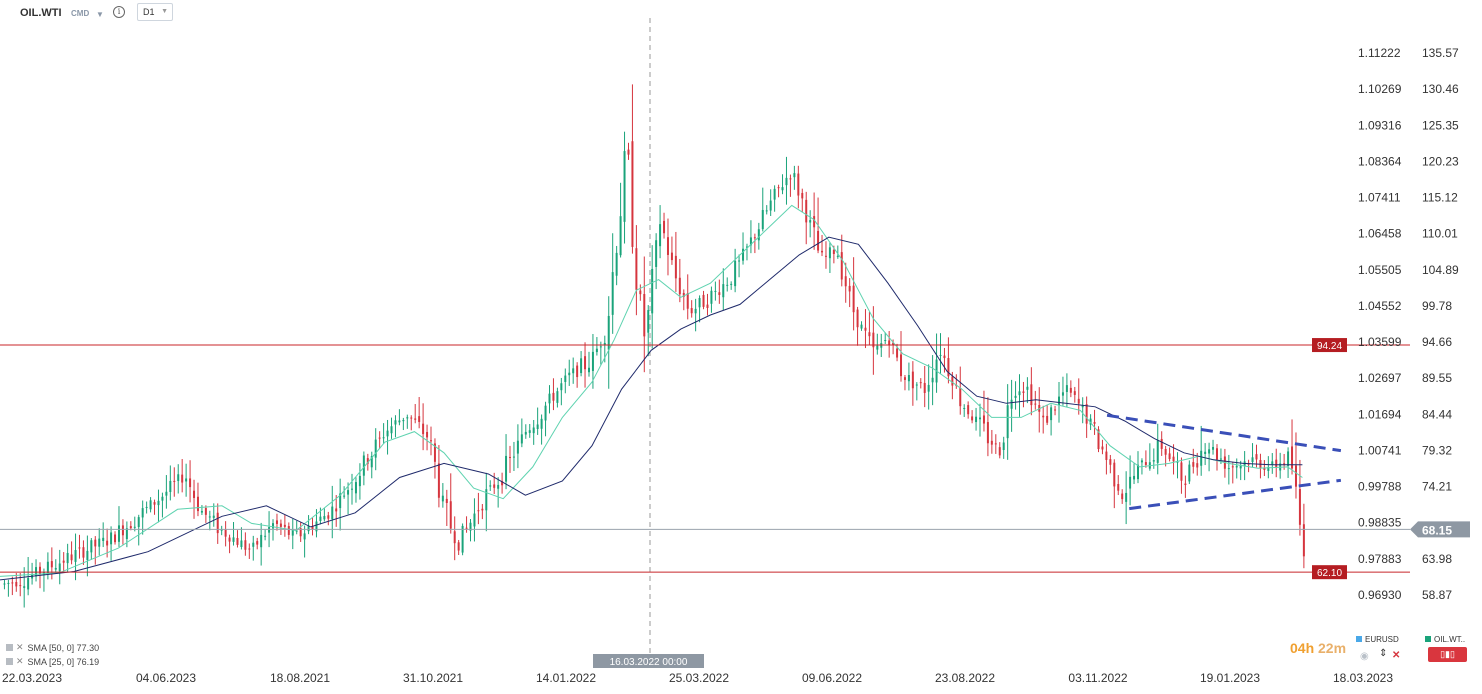  Describe the element at coordinates (100, 14) in the screenshot. I see `chevron-down-icon: ▼` at that location.